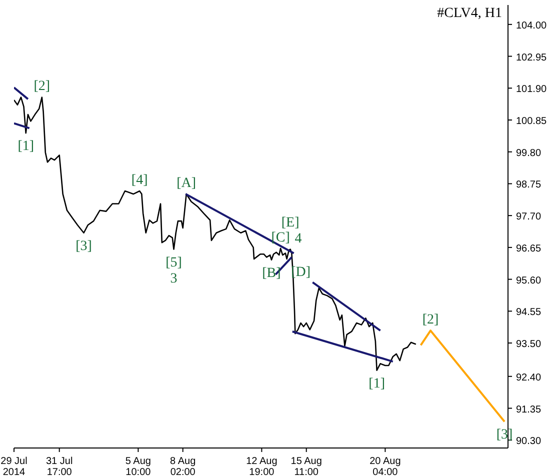 This screenshot has width=547, height=476. I want to click on y-tick-label: 95.60, so click(529, 280).